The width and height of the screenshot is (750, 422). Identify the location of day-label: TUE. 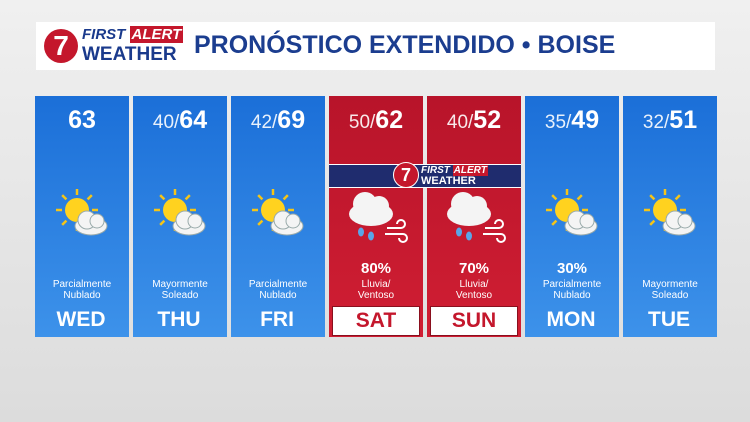
(669, 319).